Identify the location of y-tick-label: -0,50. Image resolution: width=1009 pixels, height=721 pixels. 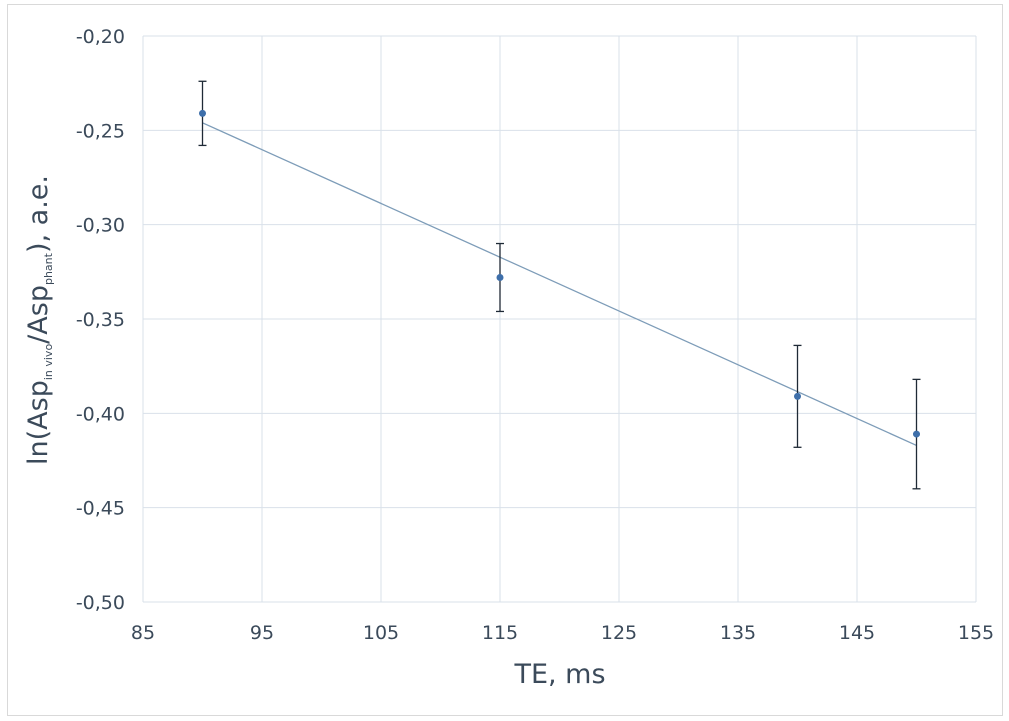
(100, 603).